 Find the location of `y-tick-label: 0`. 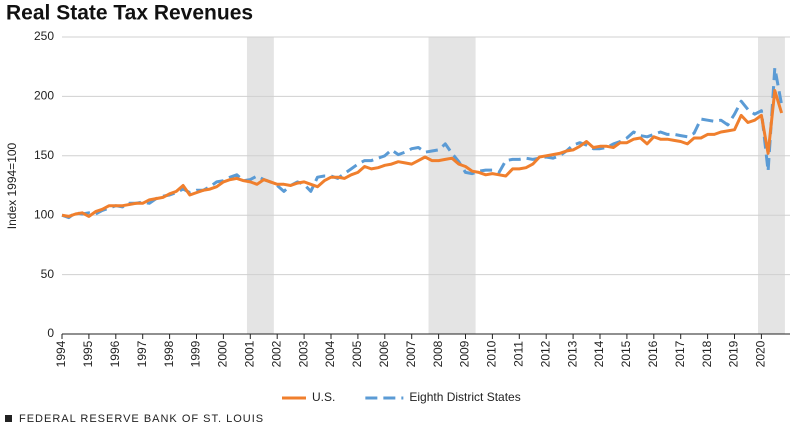

y-tick-label: 0 is located at coordinates (50, 333).